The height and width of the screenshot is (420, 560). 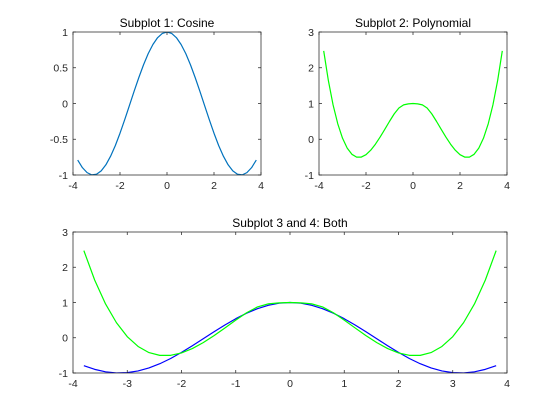 What do you see at coordinates (309, 176) in the screenshot?
I see `subplot-2-y-tick-label: -1` at bounding box center [309, 176].